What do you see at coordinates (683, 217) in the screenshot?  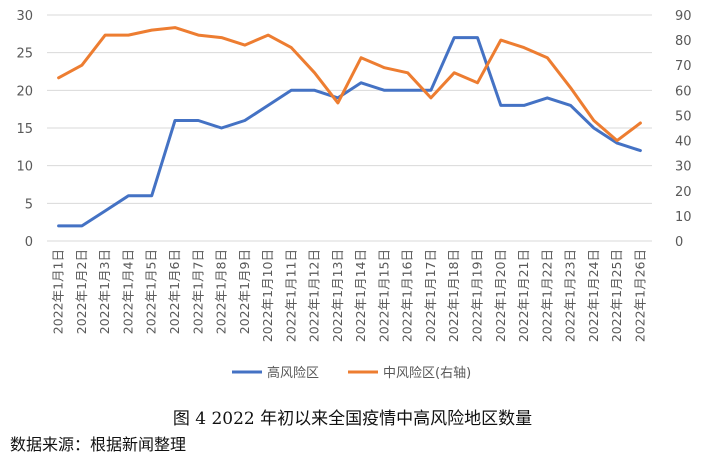 I see `right-tick-label: 10` at bounding box center [683, 217].